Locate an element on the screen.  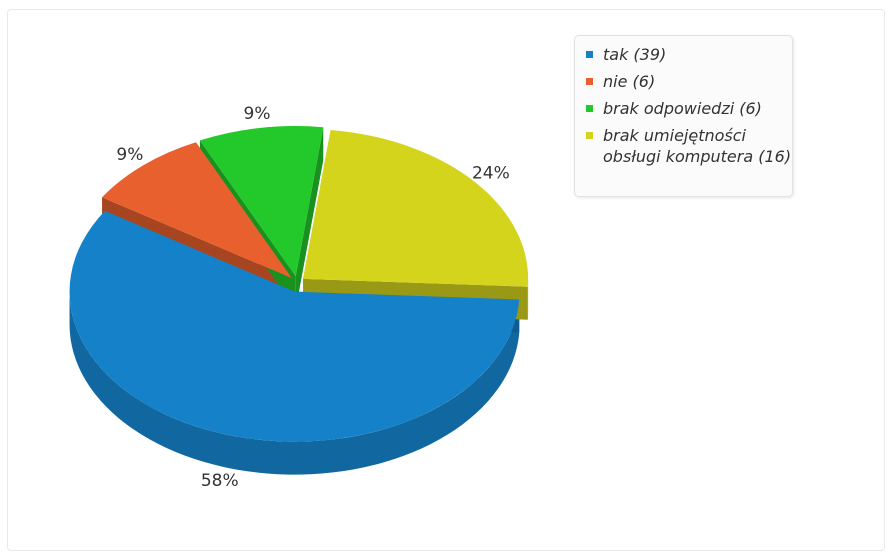
slice-percent-label: 58% is located at coordinates (220, 481).